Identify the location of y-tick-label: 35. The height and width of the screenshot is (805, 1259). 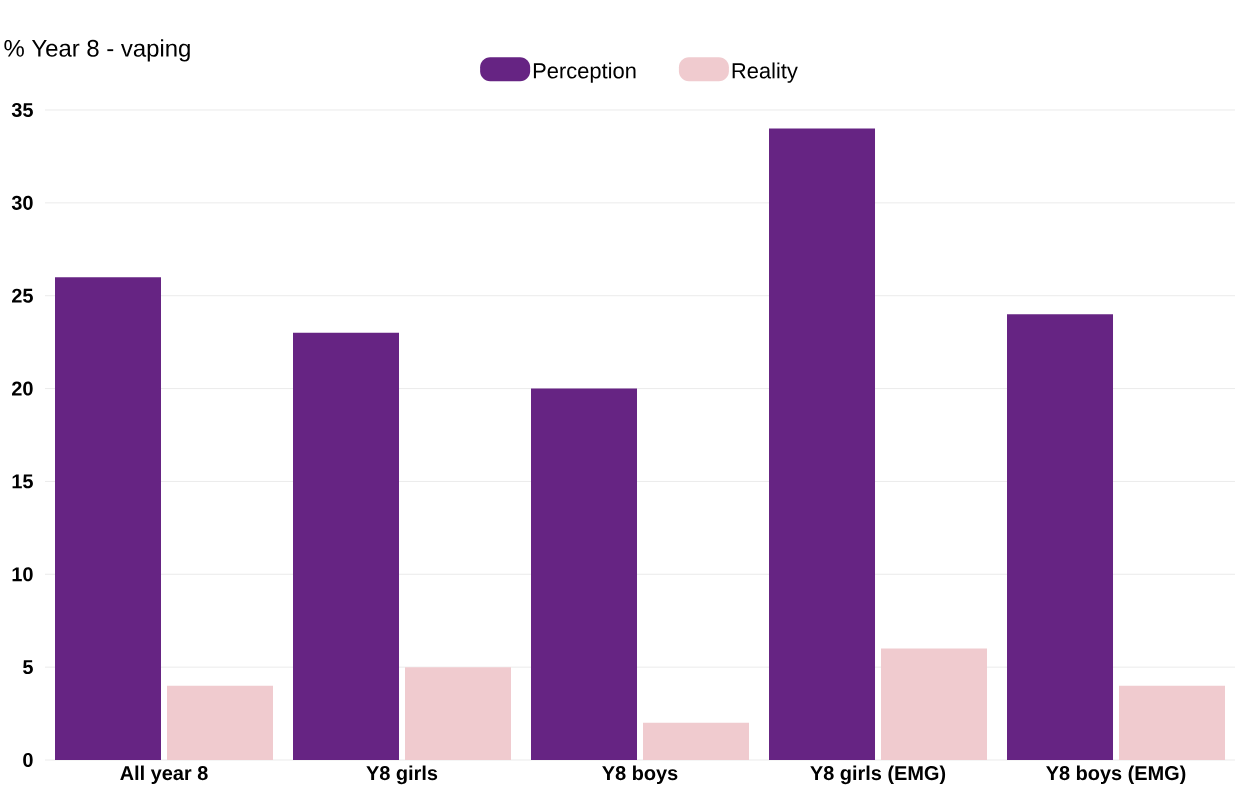
(22, 110).